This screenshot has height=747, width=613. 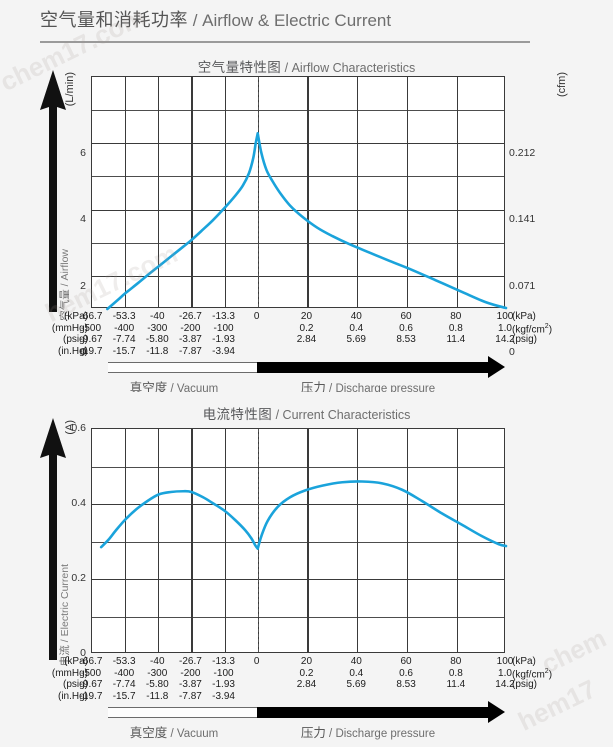 I want to click on airflow-direction-arrow, so click(x=53, y=191).